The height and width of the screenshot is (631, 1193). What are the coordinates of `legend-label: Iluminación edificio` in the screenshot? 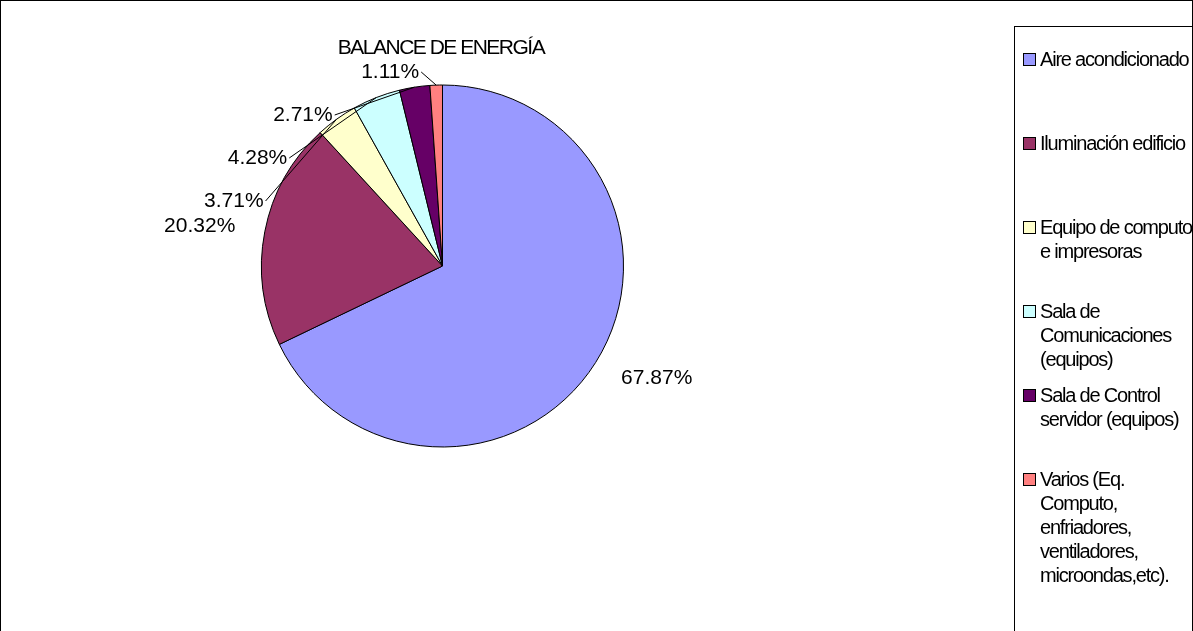 It's located at (1112, 143).